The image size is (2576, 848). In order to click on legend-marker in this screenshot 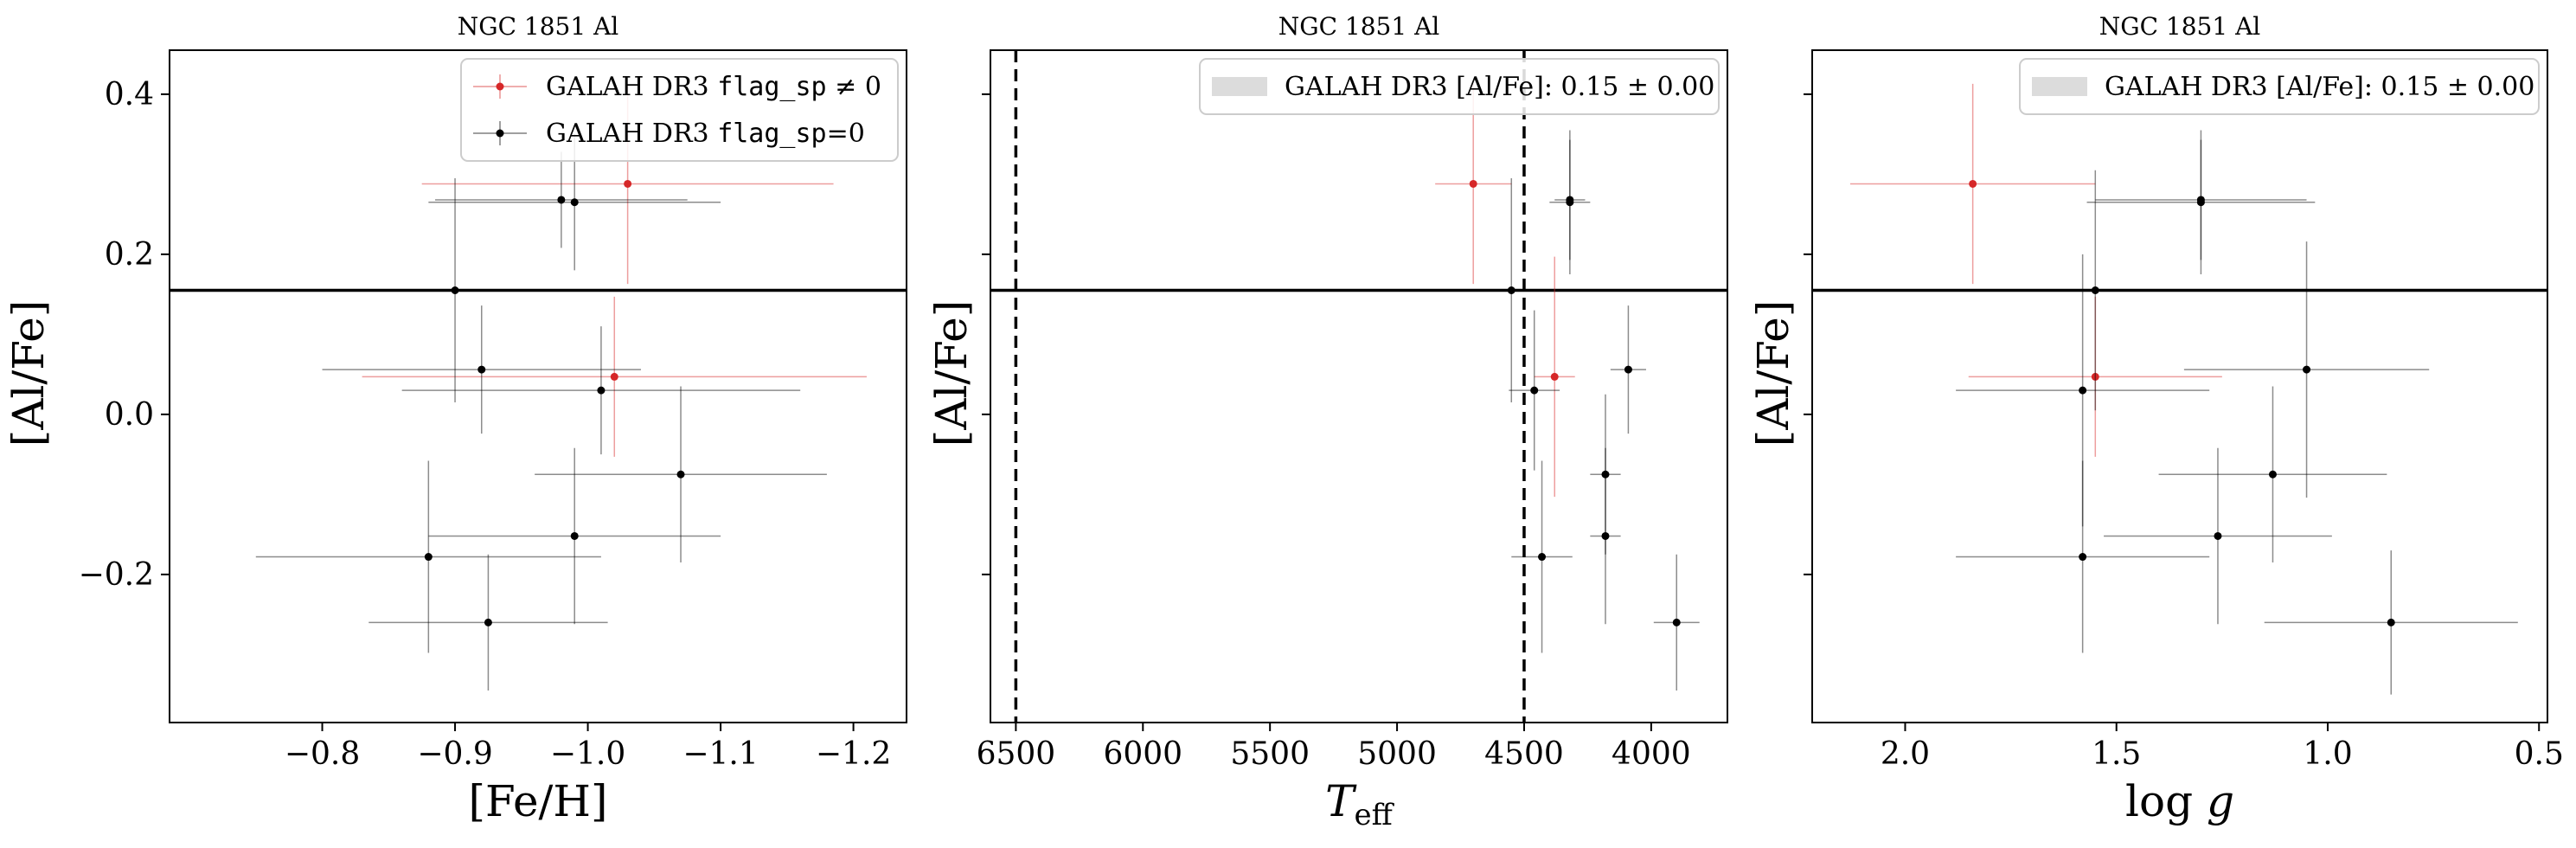, I will do `click(500, 86)`.